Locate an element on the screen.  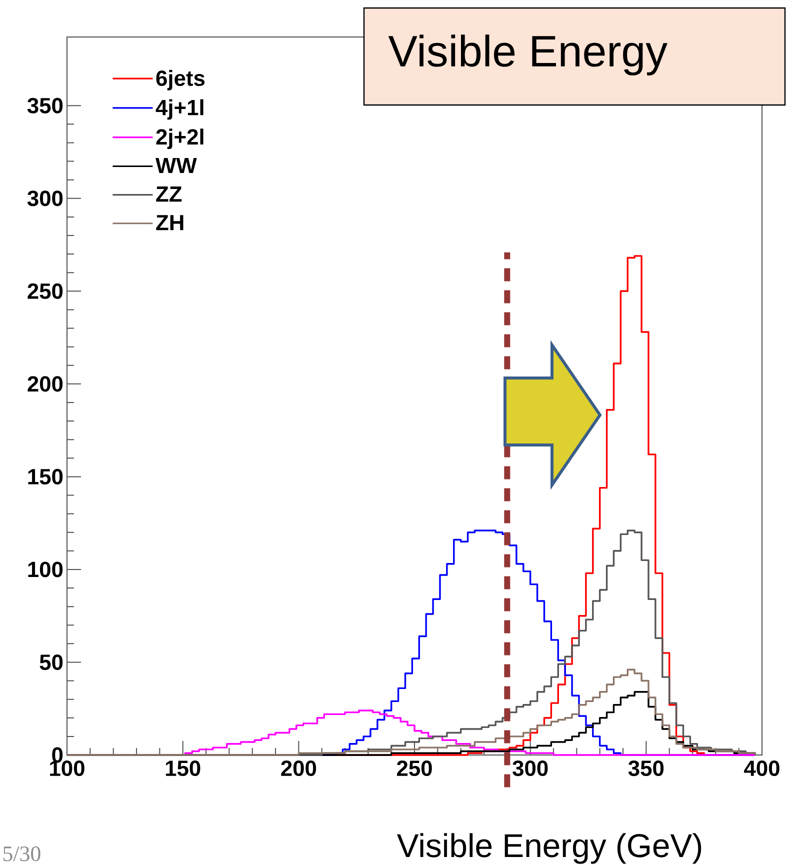
x-tick-label: 400 is located at coordinates (762, 768).